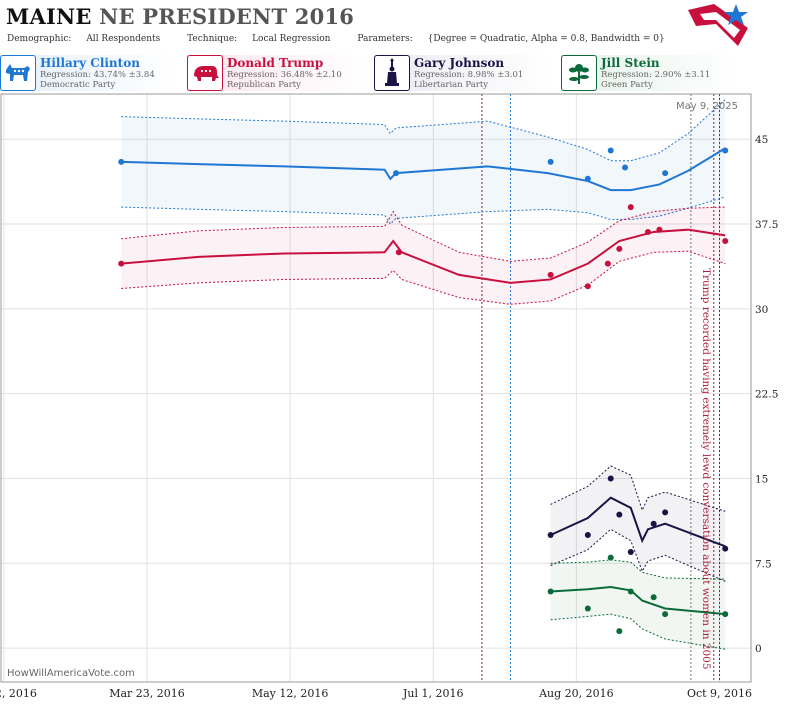 The height and width of the screenshot is (704, 789). Describe the element at coordinates (763, 564) in the screenshot. I see `y-tick-label: 7.5` at that location.